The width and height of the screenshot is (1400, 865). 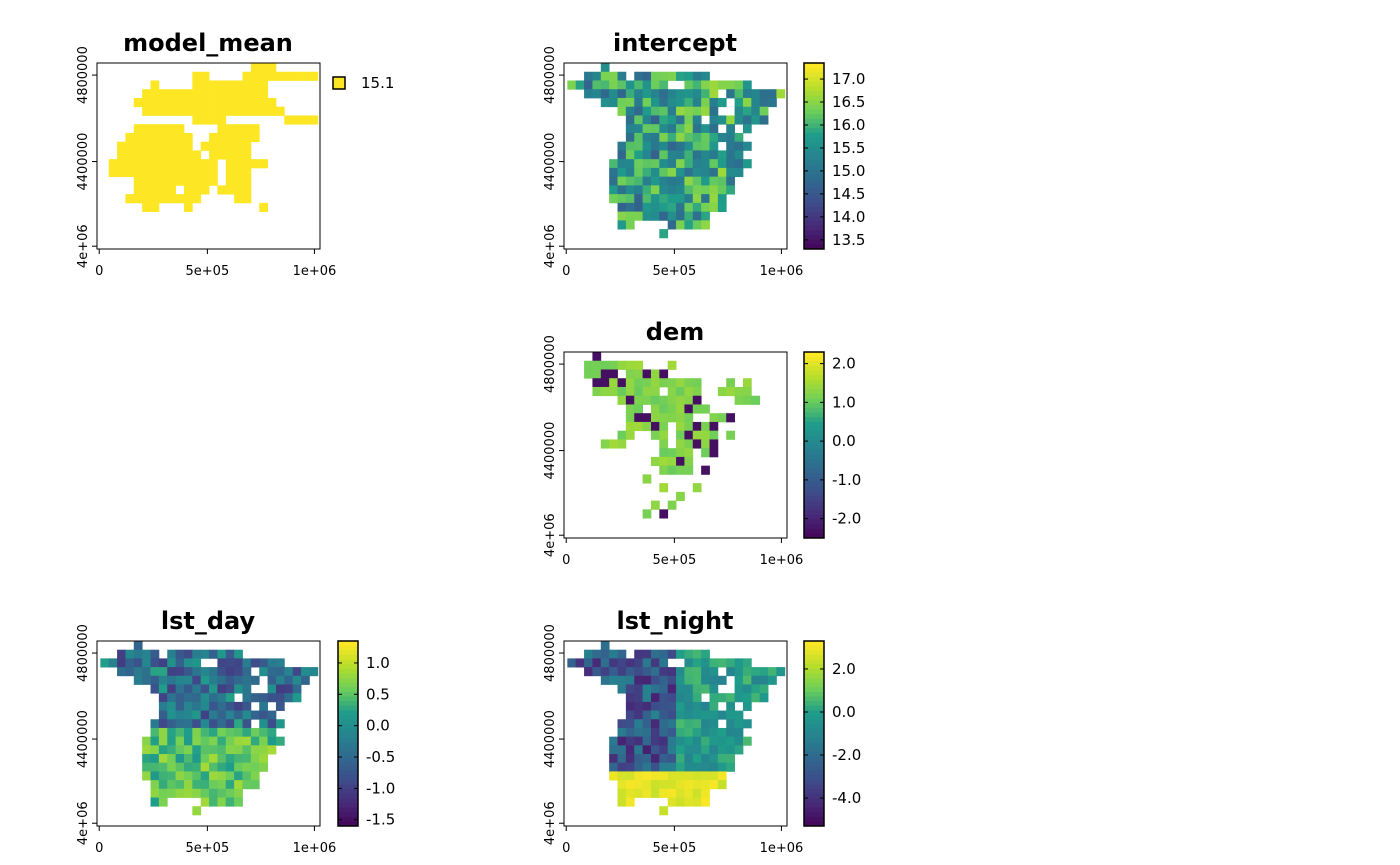 What do you see at coordinates (848, 194) in the screenshot?
I see `colorbar-label: 14.5` at bounding box center [848, 194].